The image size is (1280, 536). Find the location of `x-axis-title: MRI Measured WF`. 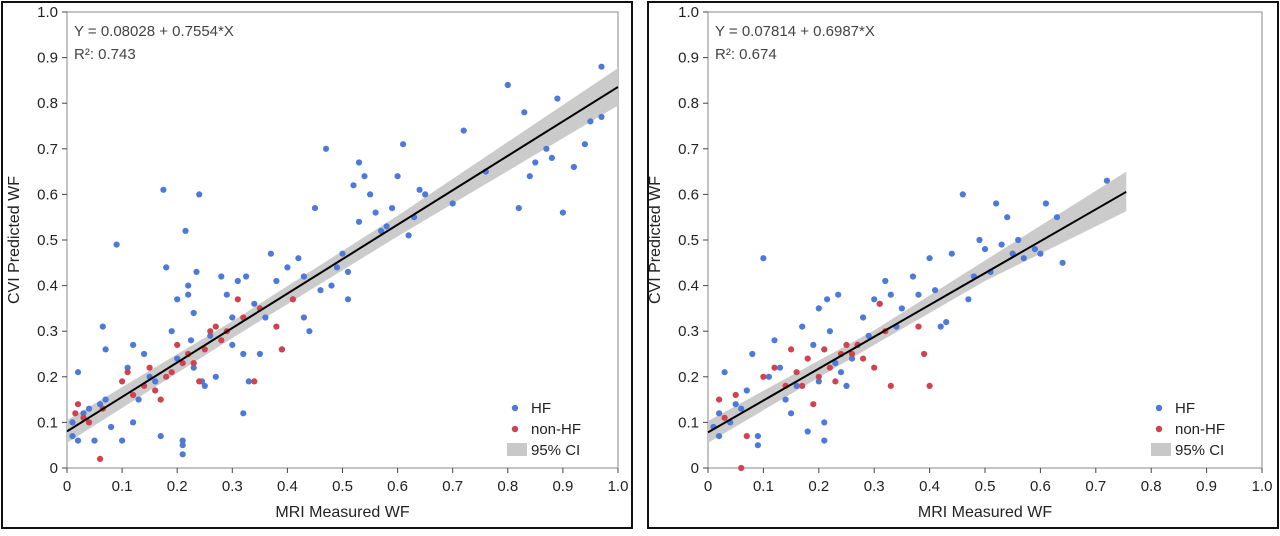

x-axis-title: MRI Measured WF is located at coordinates (985, 512).